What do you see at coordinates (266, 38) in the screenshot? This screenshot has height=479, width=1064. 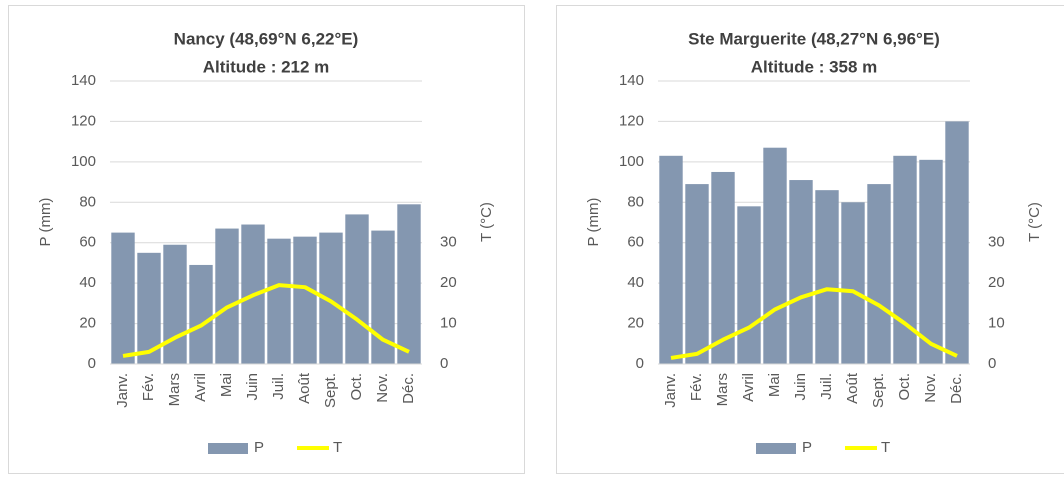 I see `chart-title: Nancy (48,69°N 6,22°E)` at bounding box center [266, 38].